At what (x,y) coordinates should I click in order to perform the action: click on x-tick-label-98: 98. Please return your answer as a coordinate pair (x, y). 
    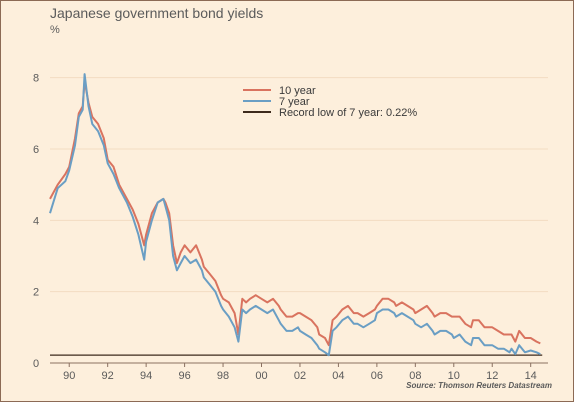
    Looking at the image, I should click on (223, 376).